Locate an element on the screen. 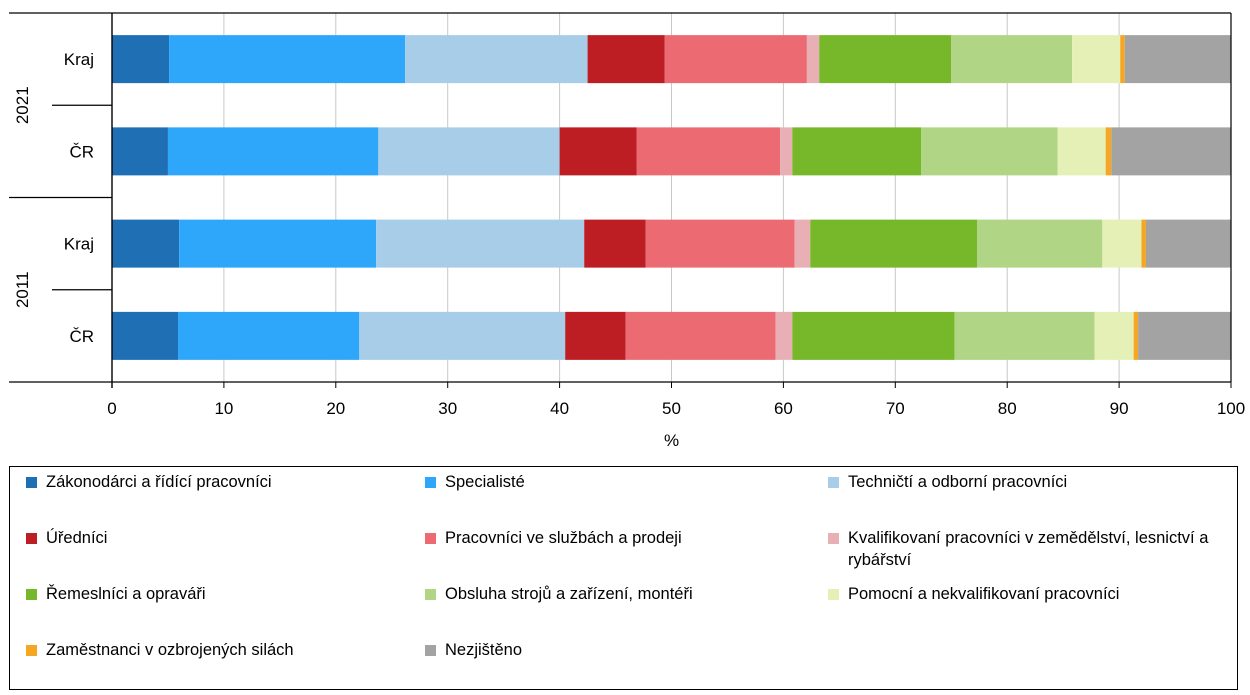 This screenshot has width=1250, height=695. legend-item: Pracovníci ve službách a prodeji is located at coordinates (615, 538).